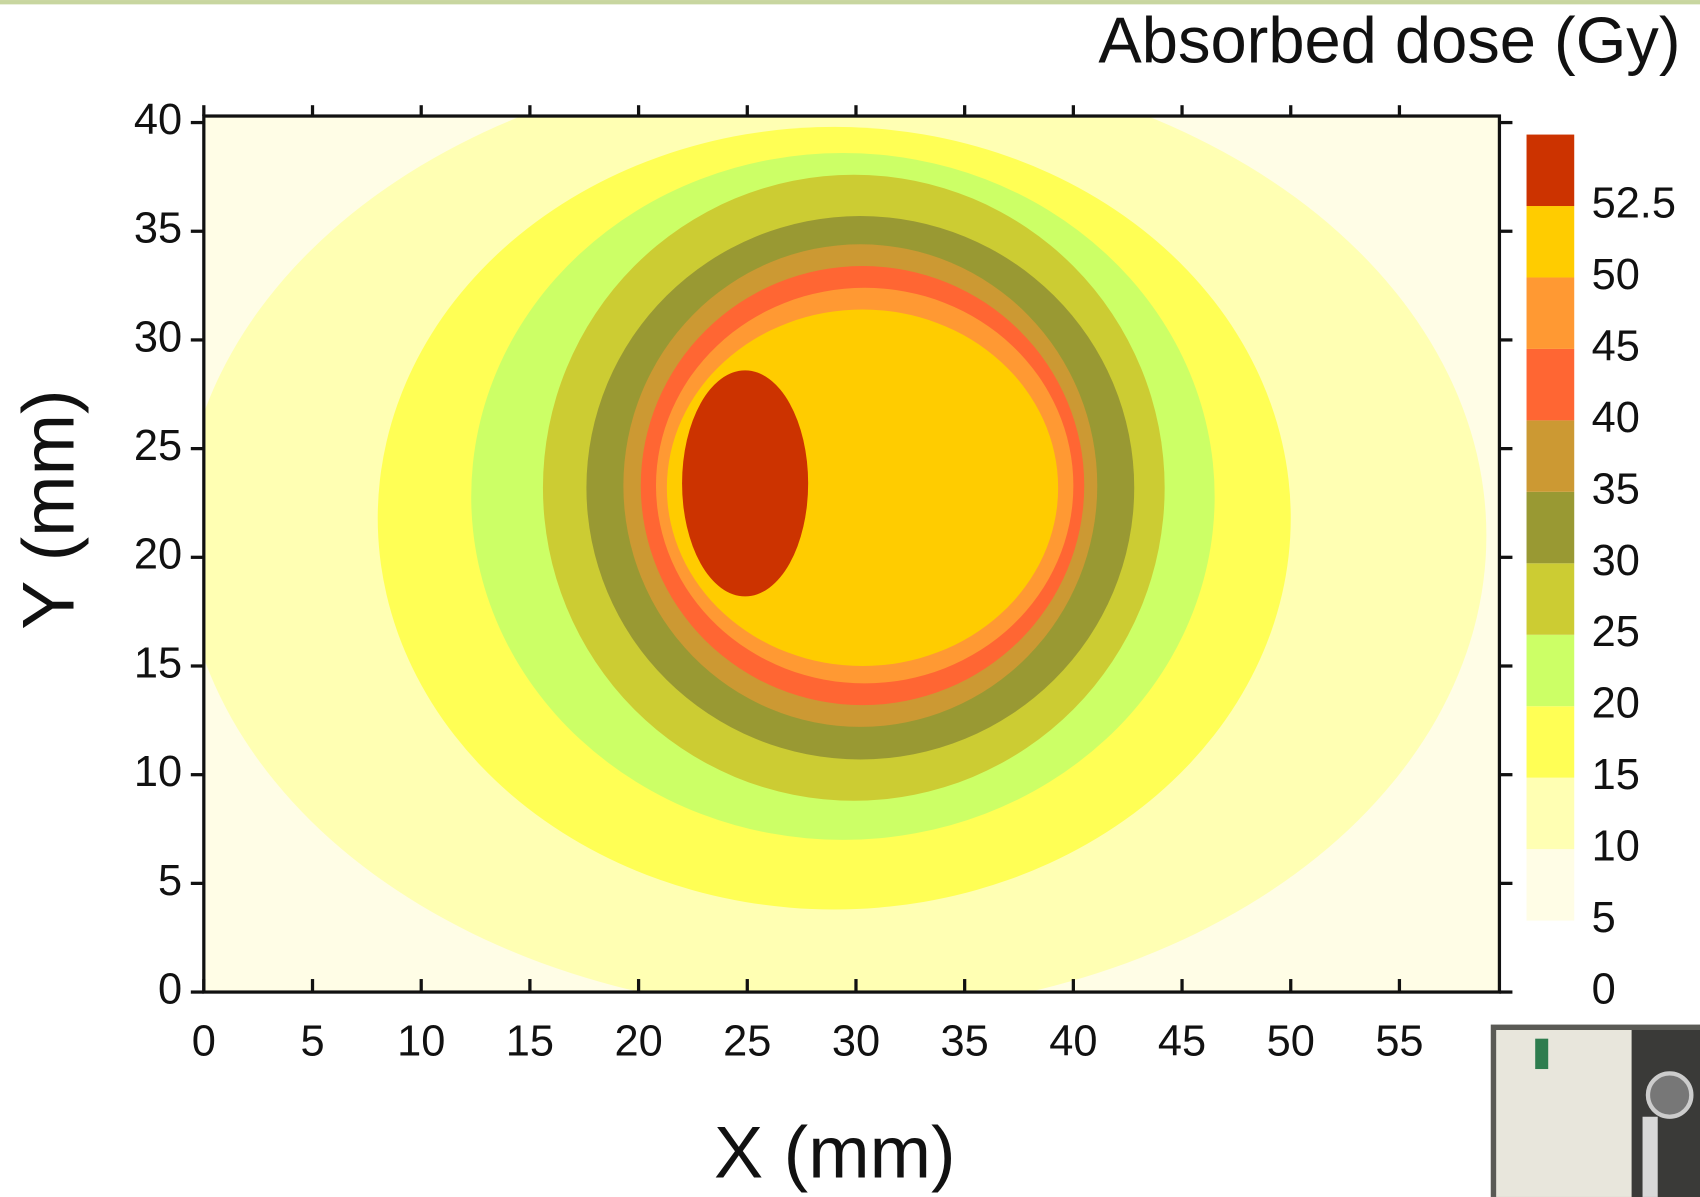 The width and height of the screenshot is (1700, 1197). What do you see at coordinates (835, 1151) in the screenshot?
I see `x-axis-label: X (mm)` at bounding box center [835, 1151].